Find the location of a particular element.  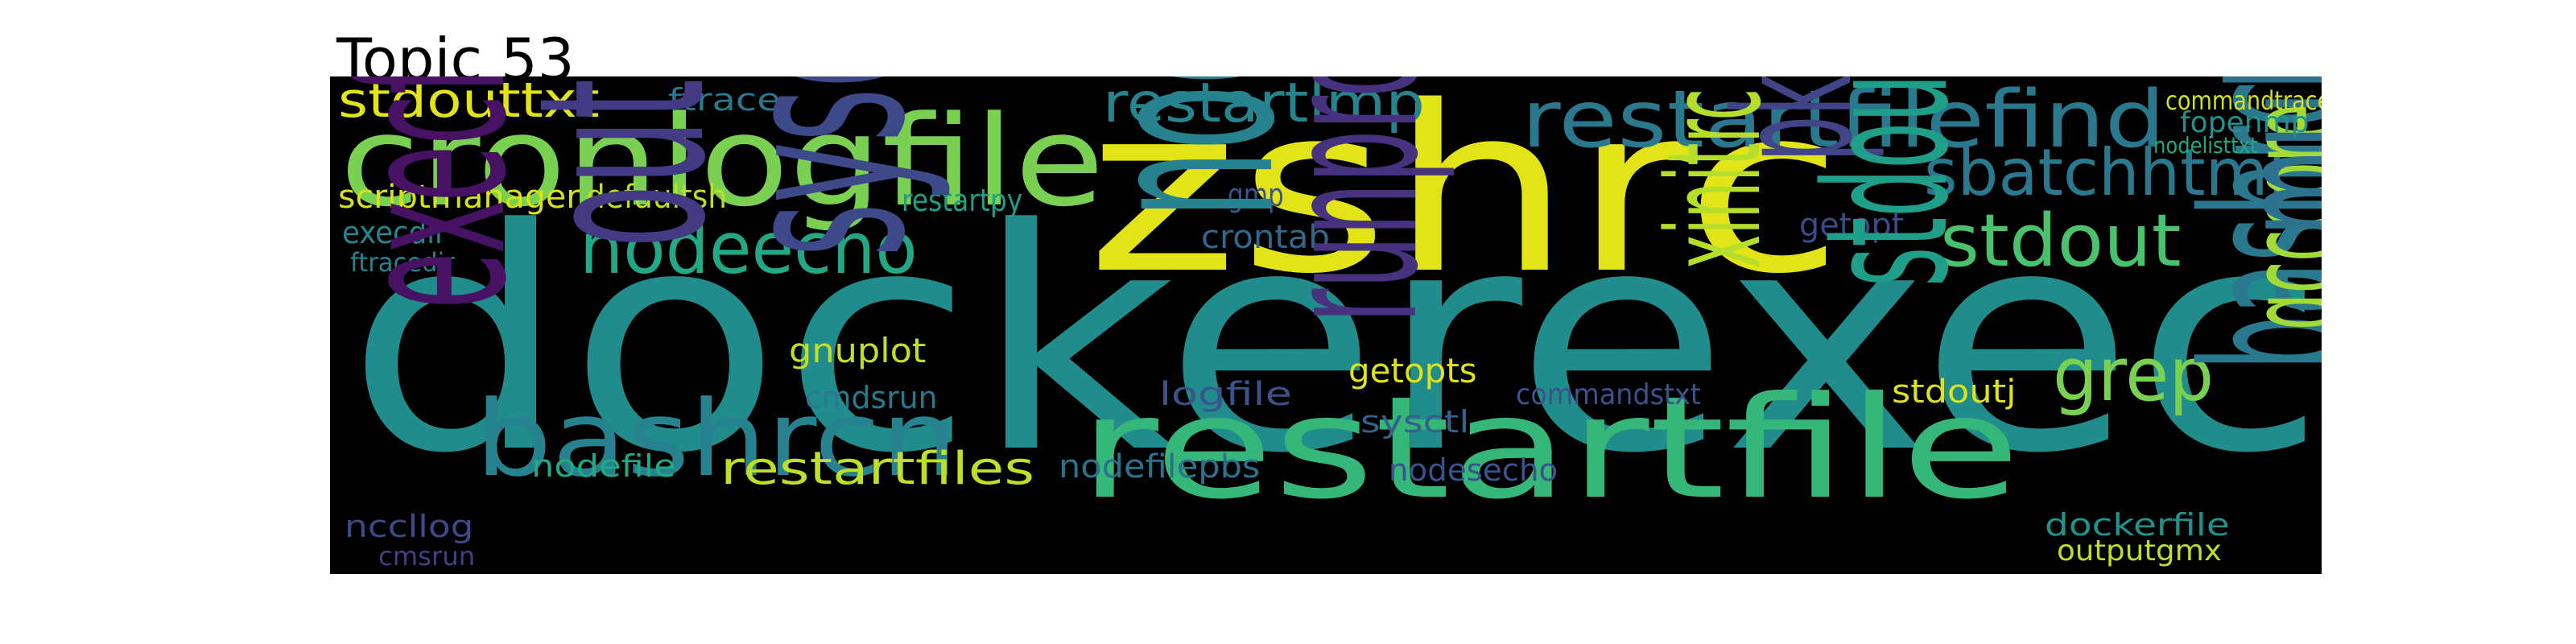

cloud-word: nodefilepbs is located at coordinates (1160, 466).